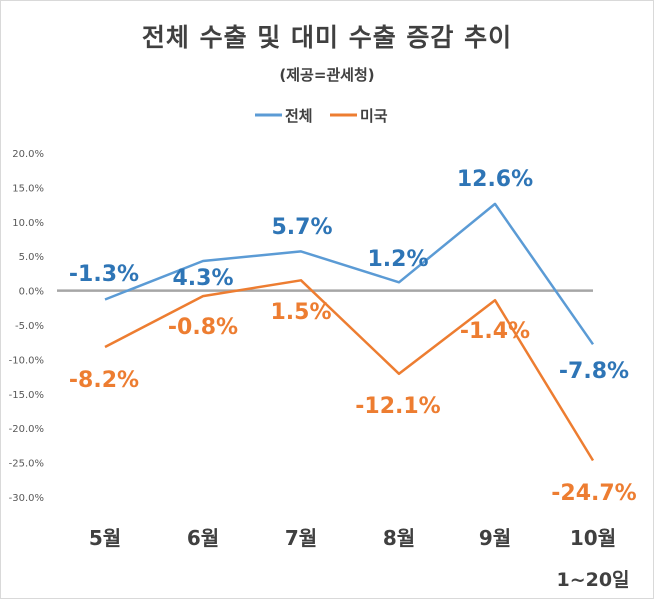 The width and height of the screenshot is (654, 599). Describe the element at coordinates (28, 223) in the screenshot. I see `y-tick-label: 10.0%` at that location.